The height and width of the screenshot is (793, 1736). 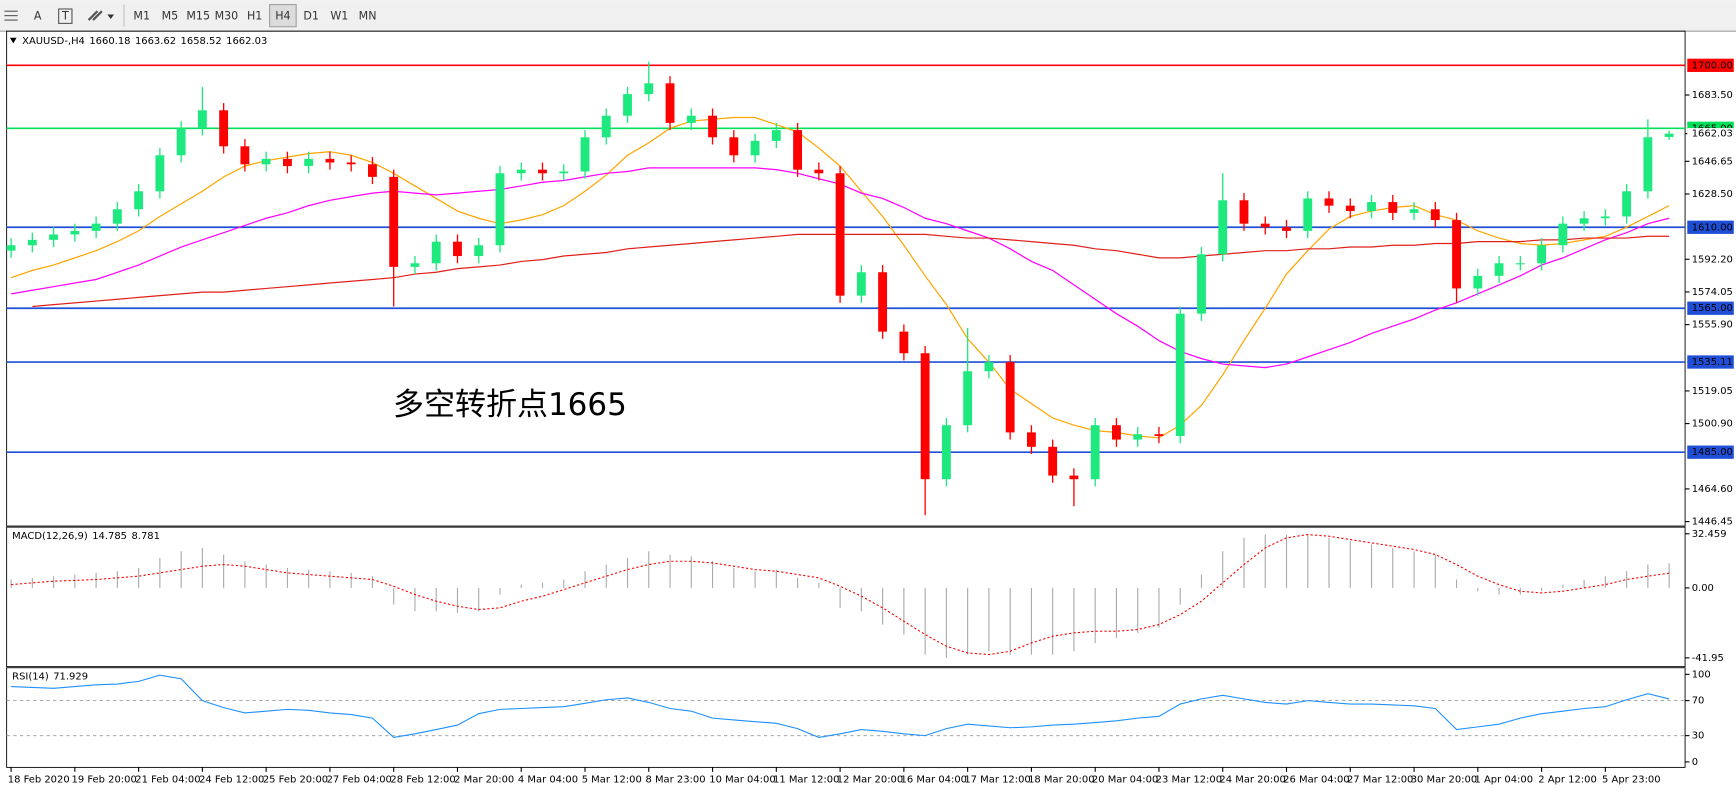 I want to click on x-tick-label: 2 Apr 12:00, so click(x=1567, y=780).